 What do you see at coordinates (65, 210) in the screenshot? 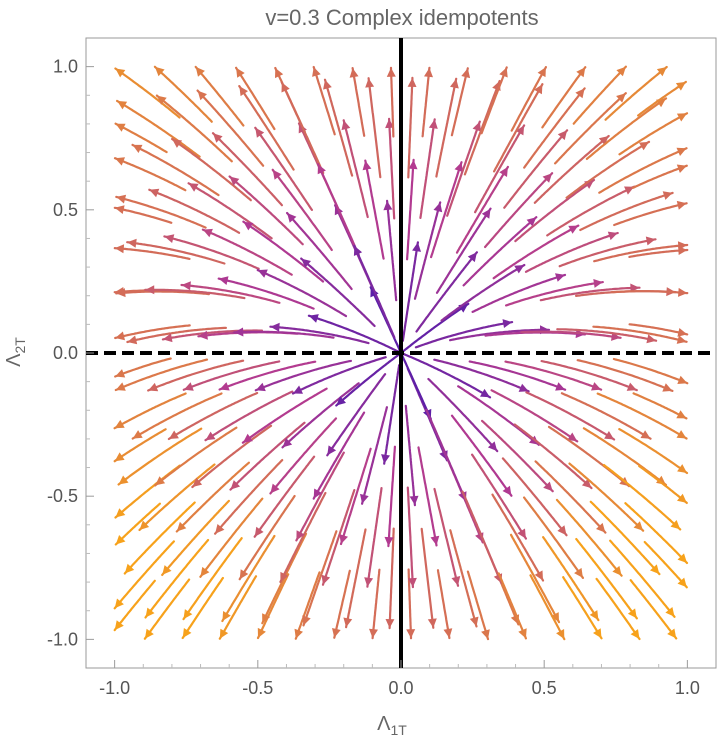
I see `y-tick-label-3: 0.5` at bounding box center [65, 210].